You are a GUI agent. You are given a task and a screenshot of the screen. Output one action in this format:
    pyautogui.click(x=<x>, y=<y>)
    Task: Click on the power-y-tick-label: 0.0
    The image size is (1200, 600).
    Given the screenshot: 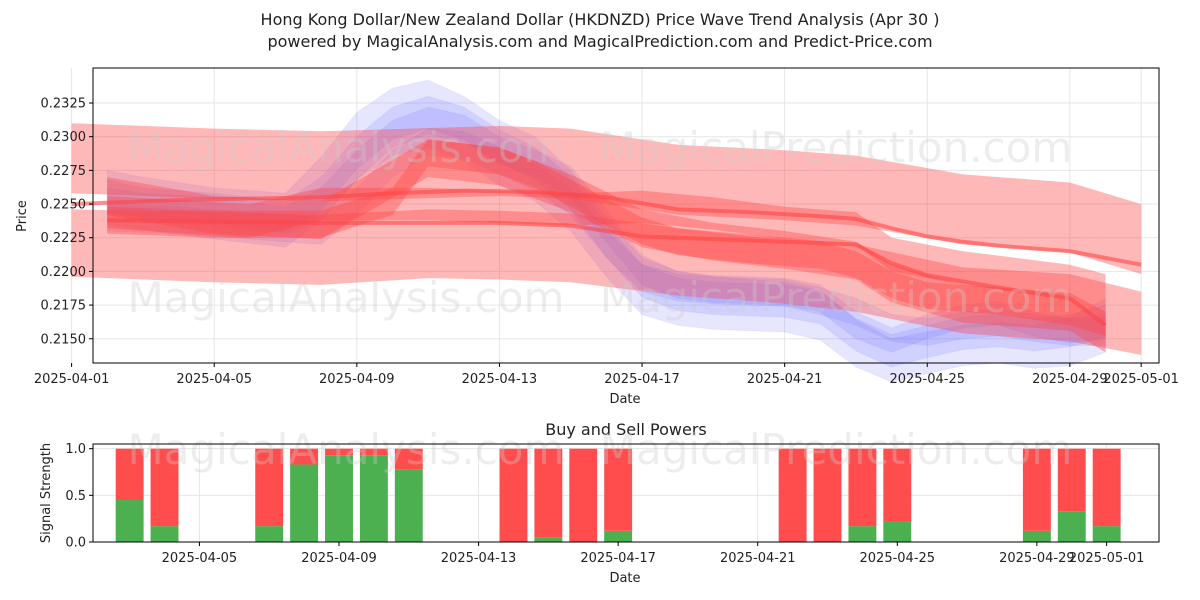 What is the action you would take?
    pyautogui.click(x=75, y=543)
    